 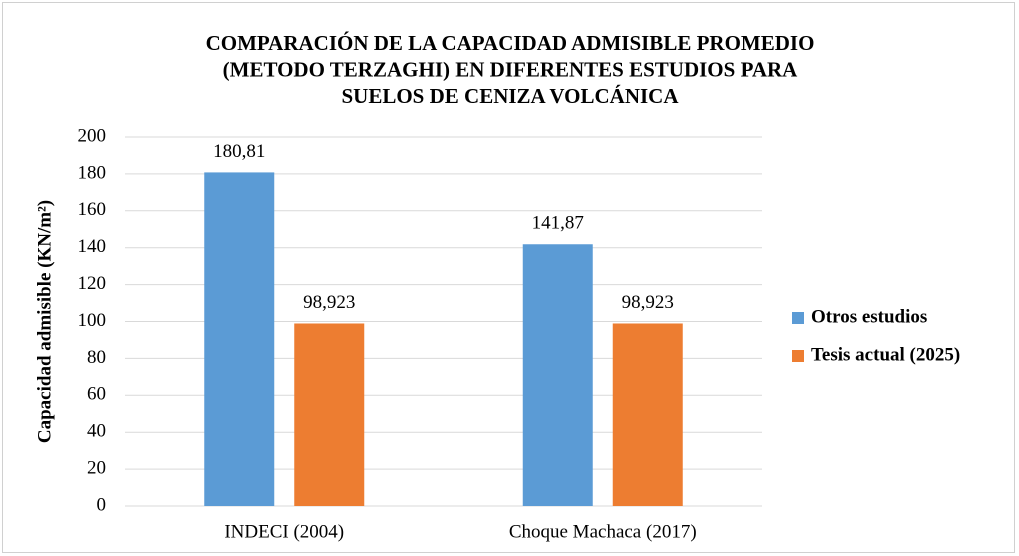 What do you see at coordinates (869, 316) in the screenshot?
I see `legend-label: Otros estudios` at bounding box center [869, 316].